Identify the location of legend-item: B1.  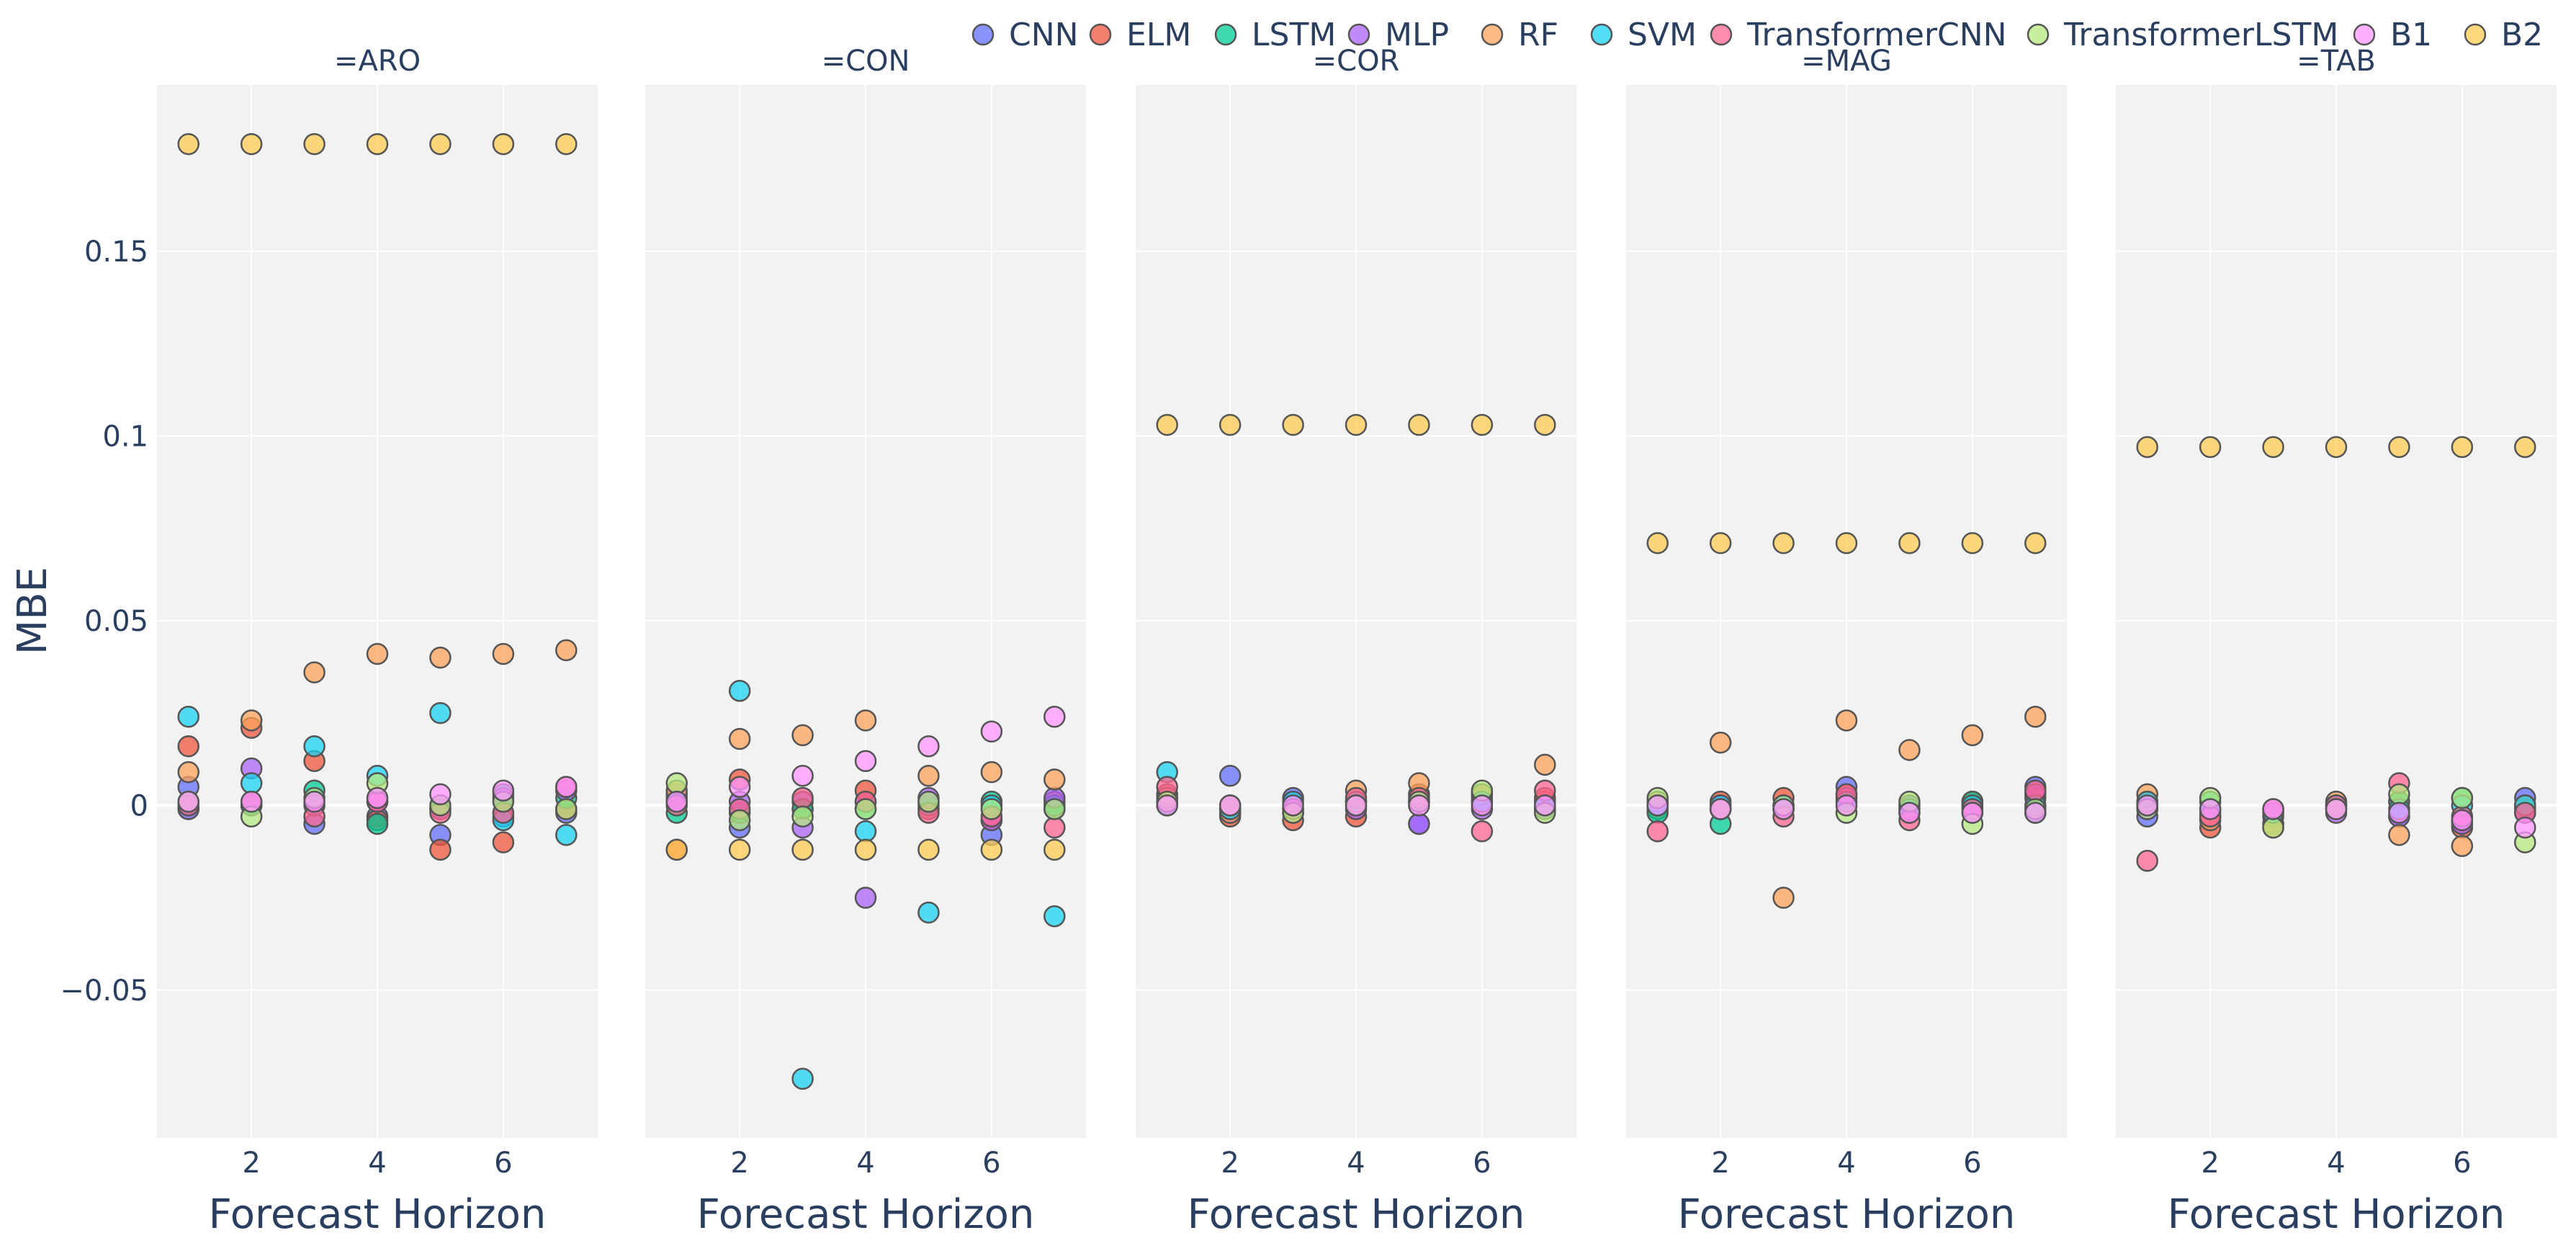
(2392, 35).